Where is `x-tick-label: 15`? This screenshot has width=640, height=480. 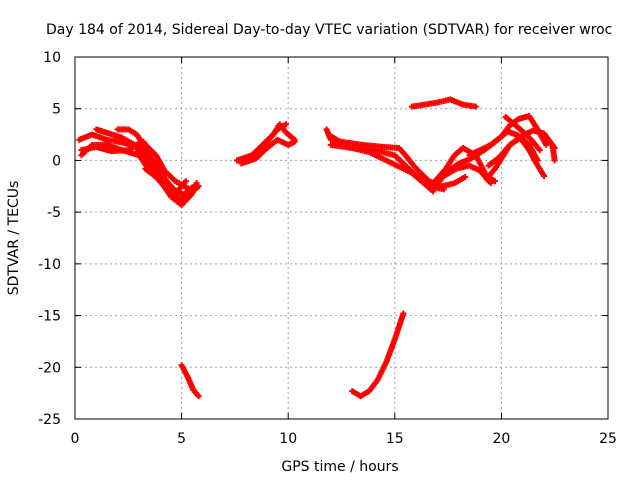
x-tick-label: 15 is located at coordinates (395, 439).